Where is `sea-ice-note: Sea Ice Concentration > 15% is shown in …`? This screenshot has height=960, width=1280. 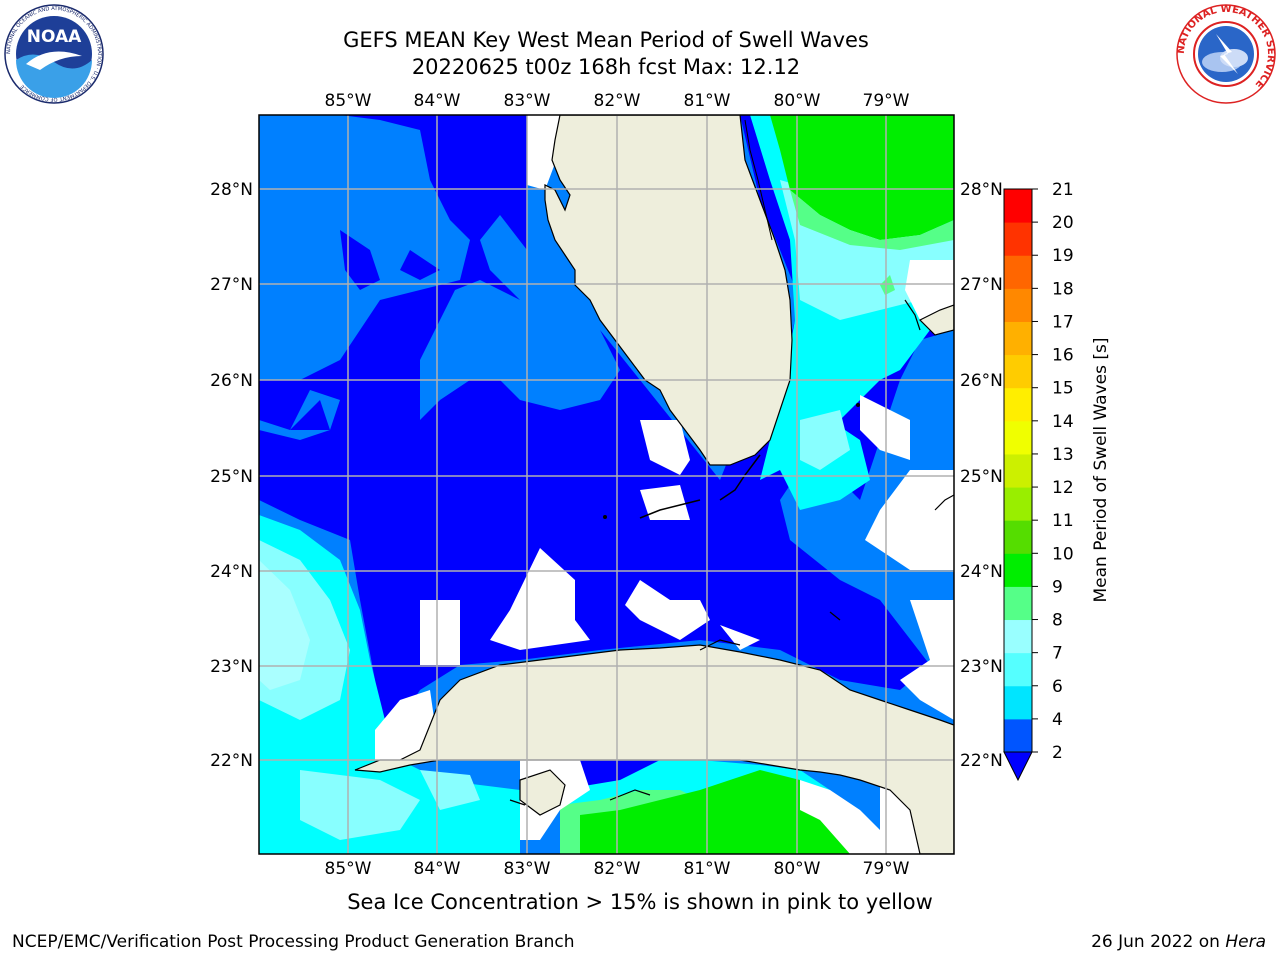
sea-ice-note: Sea Ice Concentration > 15% is shown in … is located at coordinates (640, 902).